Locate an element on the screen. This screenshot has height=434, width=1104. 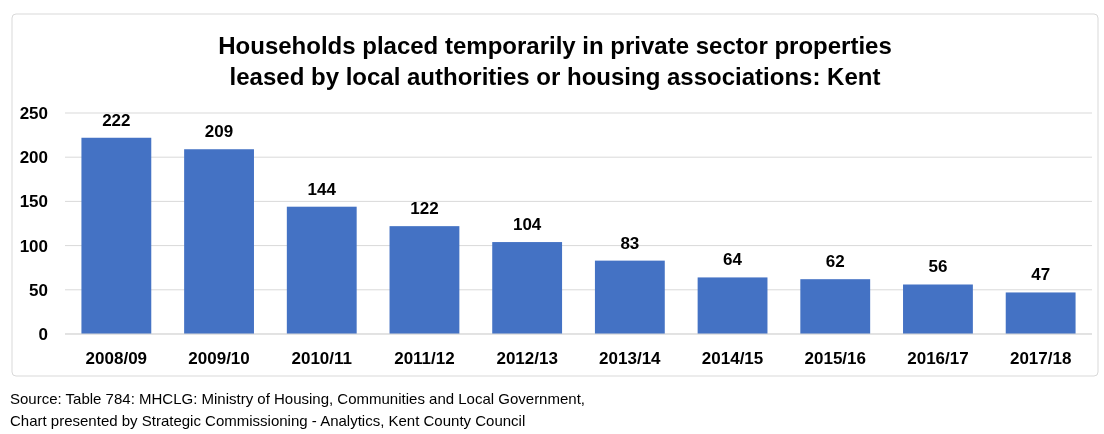
y-tick-label: 200 is located at coordinates (33, 158).